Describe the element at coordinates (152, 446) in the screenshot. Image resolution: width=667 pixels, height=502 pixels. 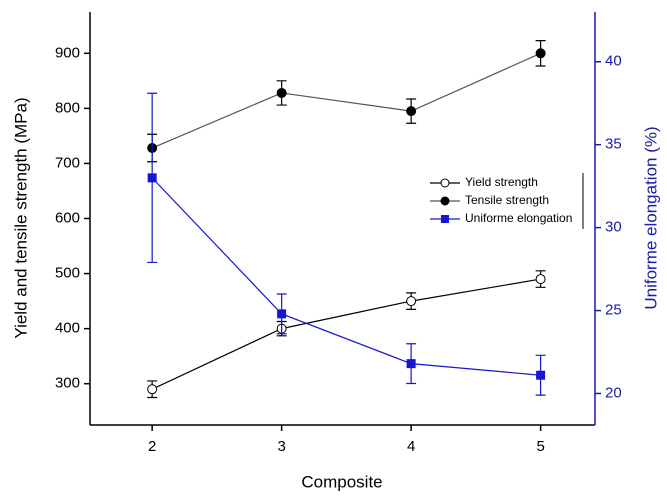
I see `x-tick-label: 2` at that location.